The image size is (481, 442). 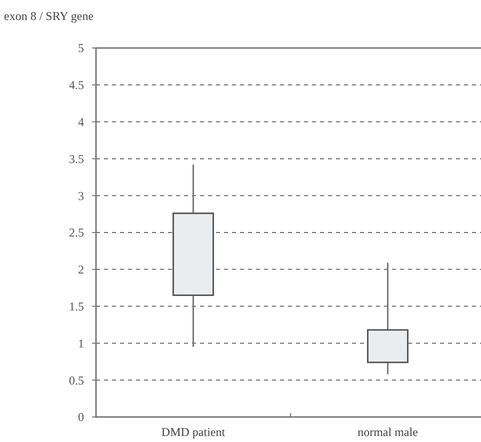 What do you see at coordinates (76, 85) in the screenshot?
I see `y-tick-label: 4.5` at bounding box center [76, 85].